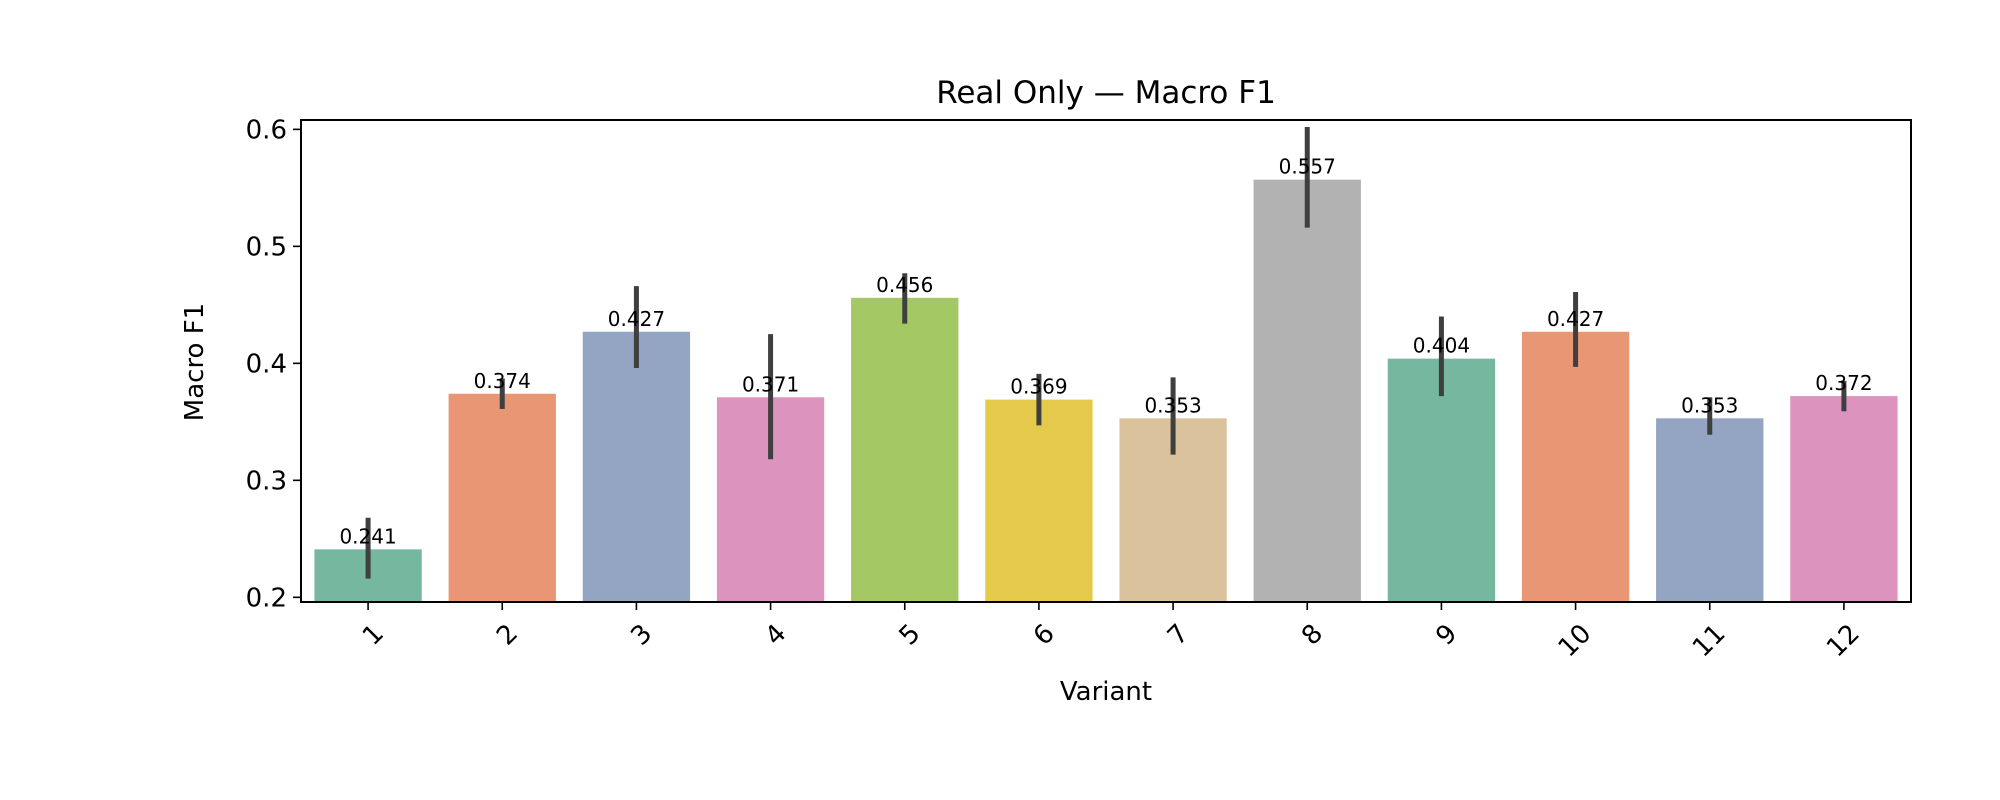 The height and width of the screenshot is (800, 2000). I want to click on y-axis-label: Macro F1, so click(195, 362).